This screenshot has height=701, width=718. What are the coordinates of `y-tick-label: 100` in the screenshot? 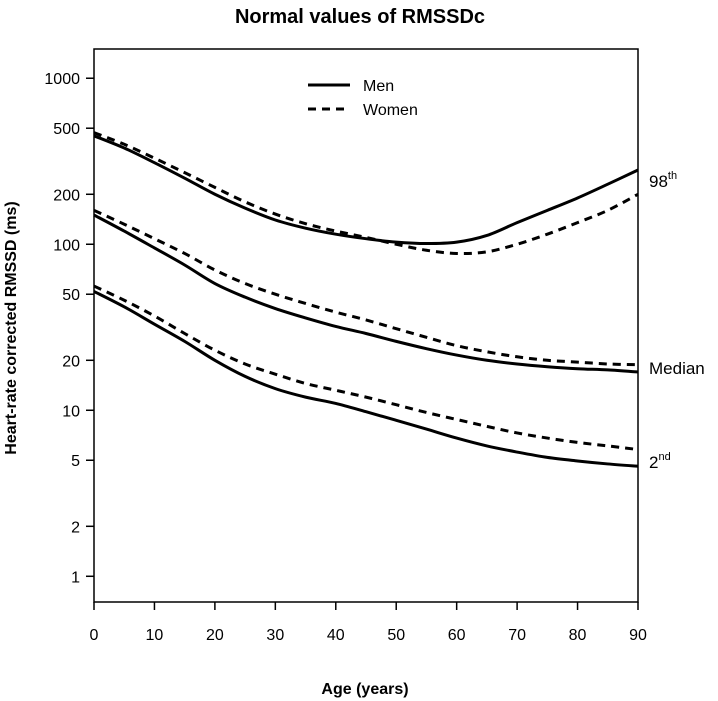 It's located at (66, 245).